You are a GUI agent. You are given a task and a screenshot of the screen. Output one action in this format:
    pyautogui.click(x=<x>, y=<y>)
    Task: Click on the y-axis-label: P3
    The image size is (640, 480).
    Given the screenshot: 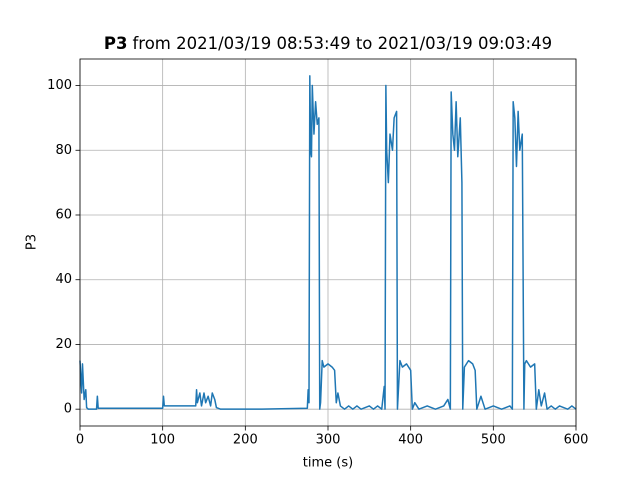 What is the action you would take?
    pyautogui.click(x=32, y=242)
    